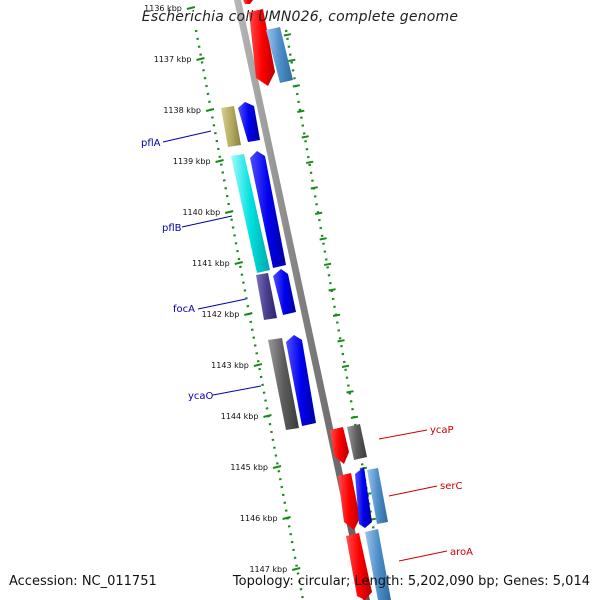 The image size is (600, 600). I want to click on gene-label-serC: serC, so click(451, 486).